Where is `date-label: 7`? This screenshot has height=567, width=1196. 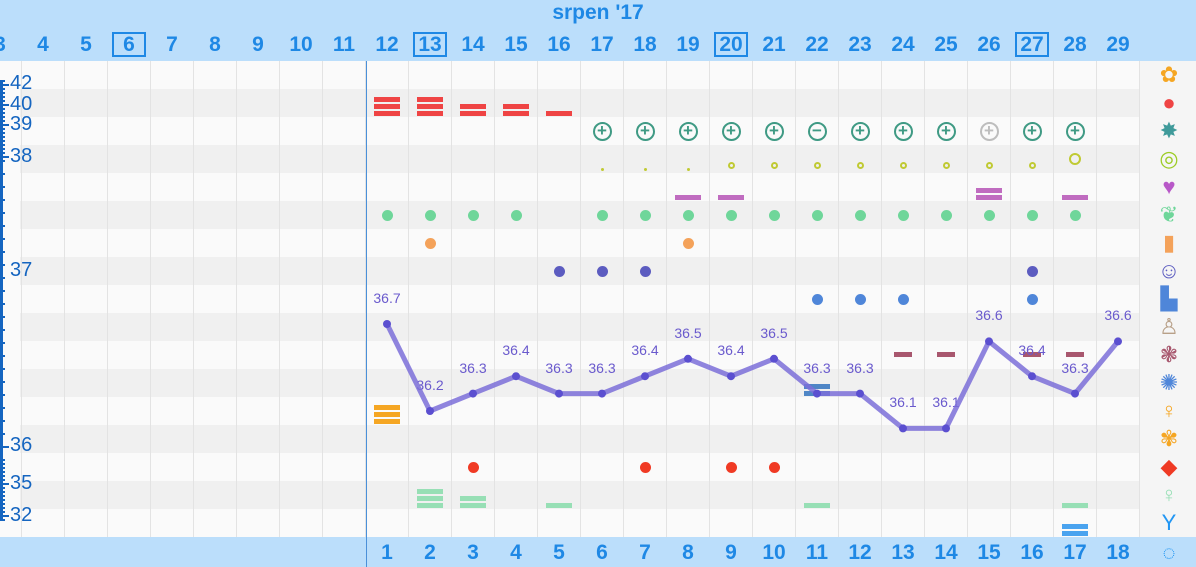 date-label: 7 is located at coordinates (172, 44).